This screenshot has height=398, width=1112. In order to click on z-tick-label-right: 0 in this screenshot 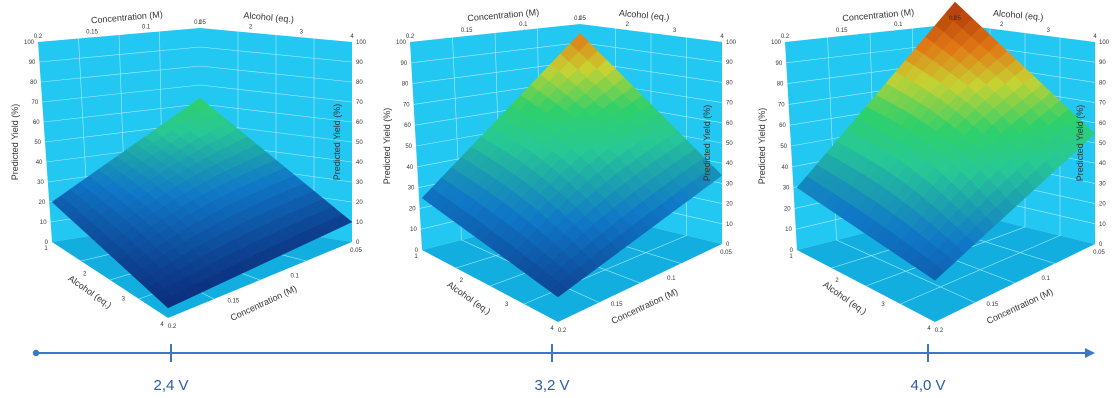, I will do `click(1101, 245)`.